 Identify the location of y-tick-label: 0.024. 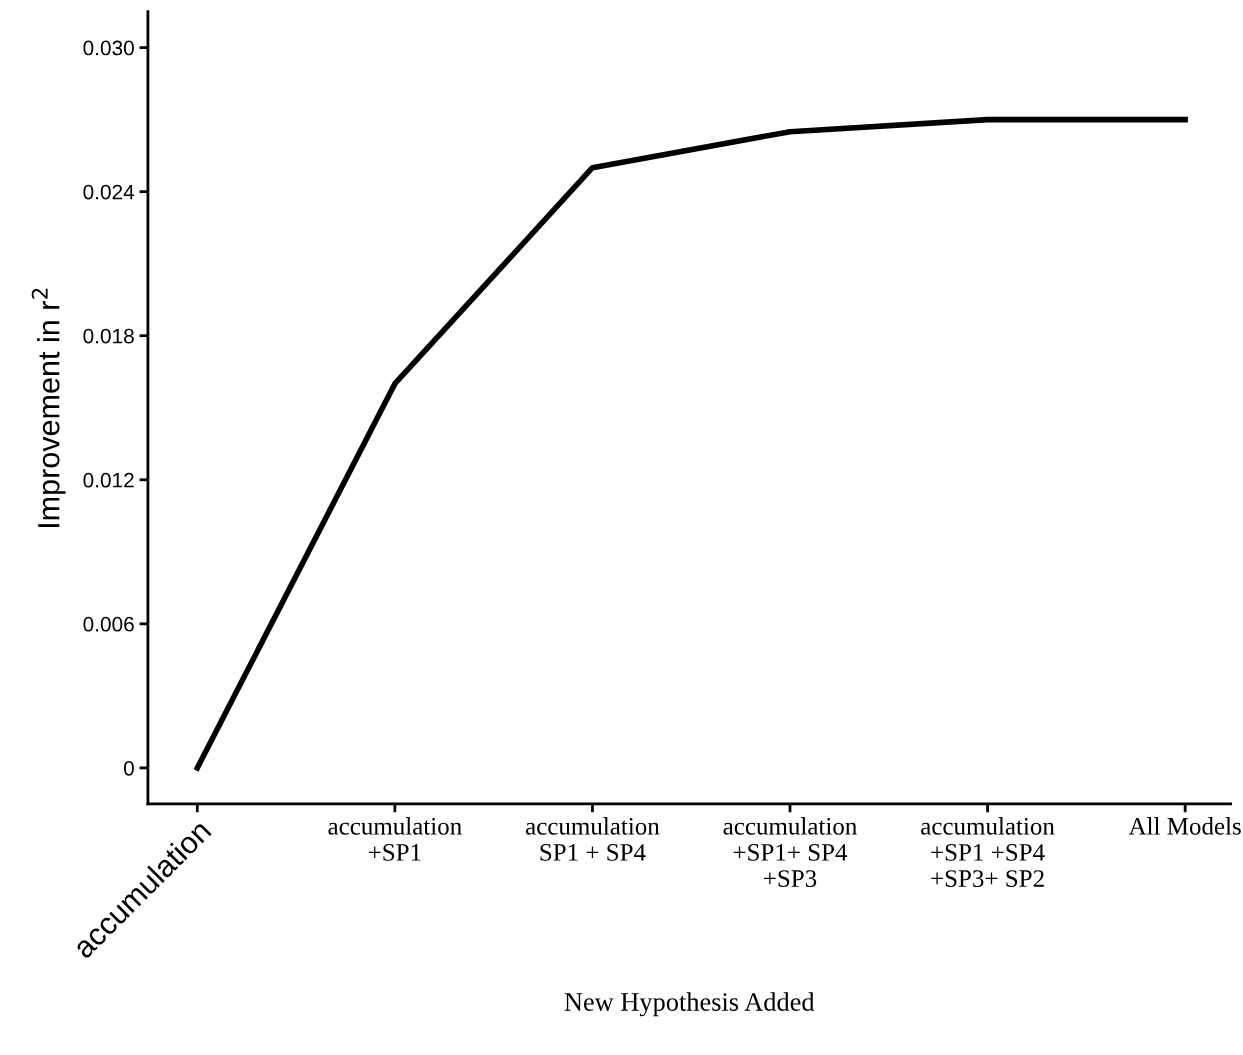
(109, 192).